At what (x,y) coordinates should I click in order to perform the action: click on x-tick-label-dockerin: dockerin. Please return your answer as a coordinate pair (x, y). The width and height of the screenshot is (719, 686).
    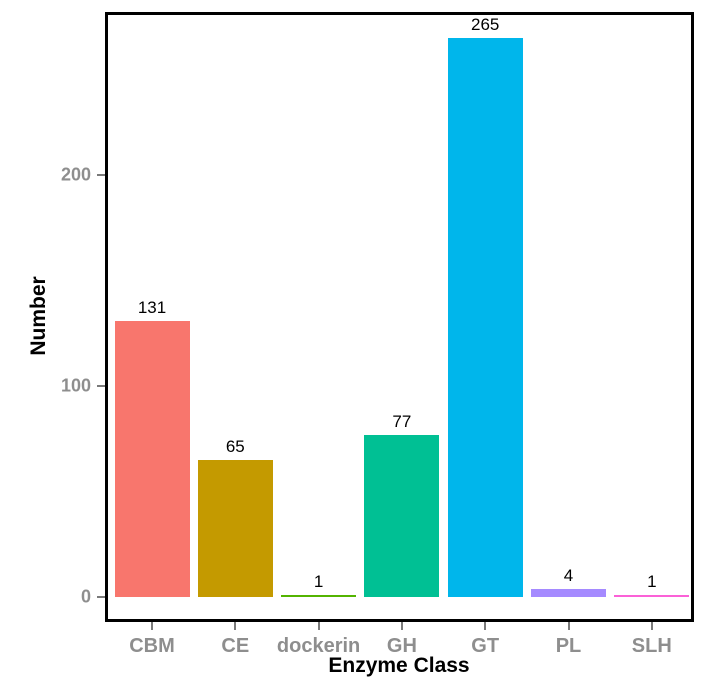
    Looking at the image, I should click on (318, 646).